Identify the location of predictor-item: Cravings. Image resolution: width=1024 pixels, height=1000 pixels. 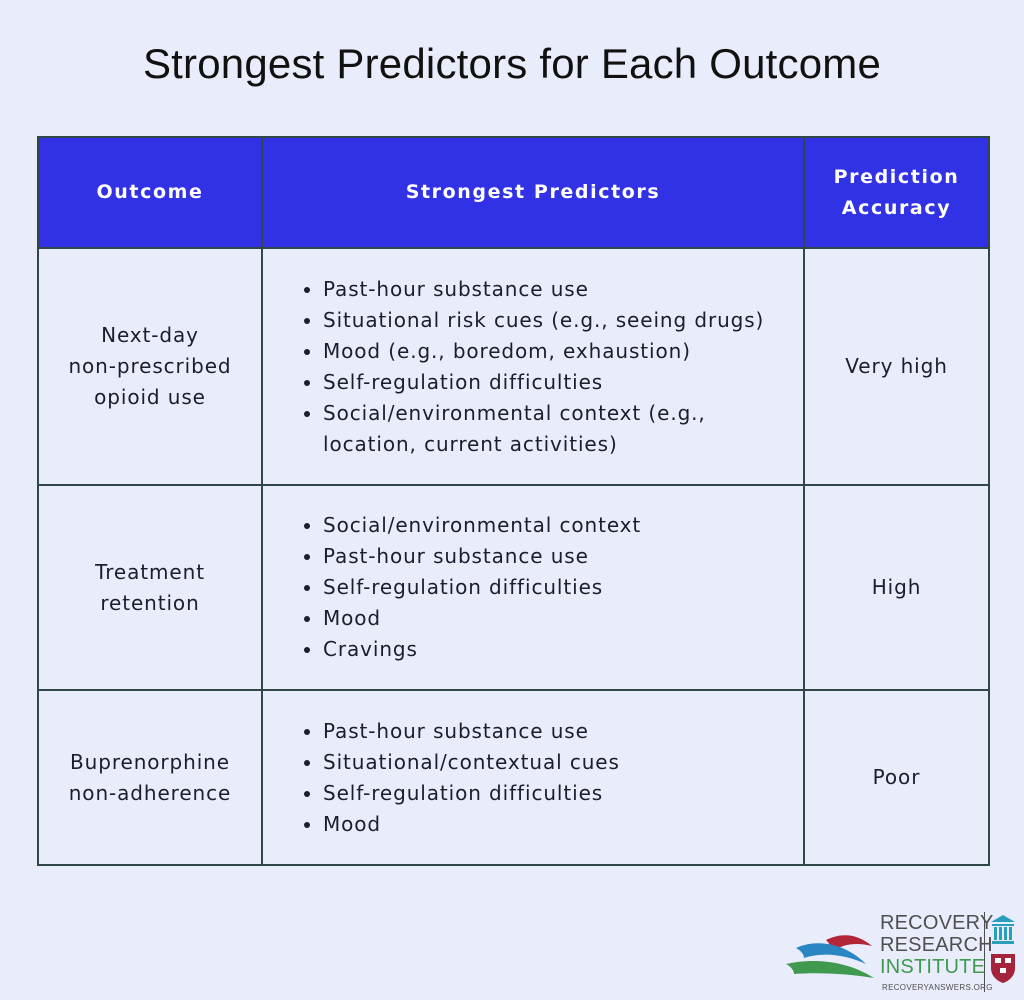
(558, 649).